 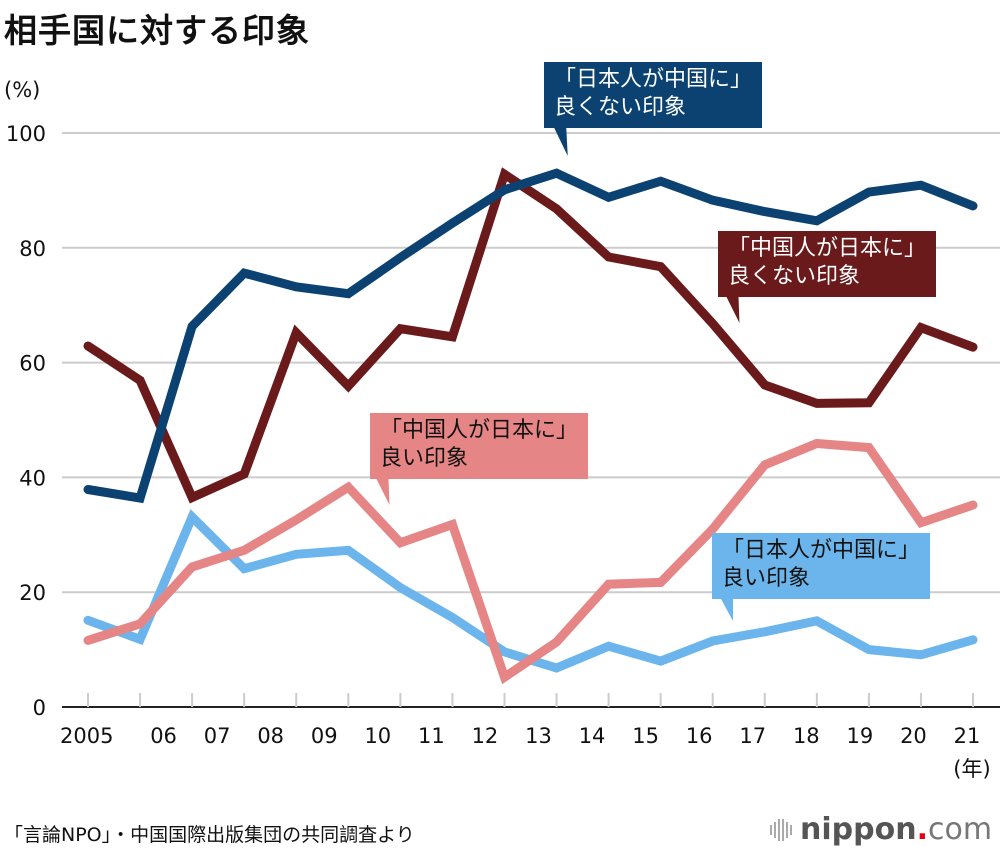 What do you see at coordinates (479, 459) in the screenshot?
I see `callout-china-favorable: 「中国人が日本に」 良い印象` at bounding box center [479, 459].